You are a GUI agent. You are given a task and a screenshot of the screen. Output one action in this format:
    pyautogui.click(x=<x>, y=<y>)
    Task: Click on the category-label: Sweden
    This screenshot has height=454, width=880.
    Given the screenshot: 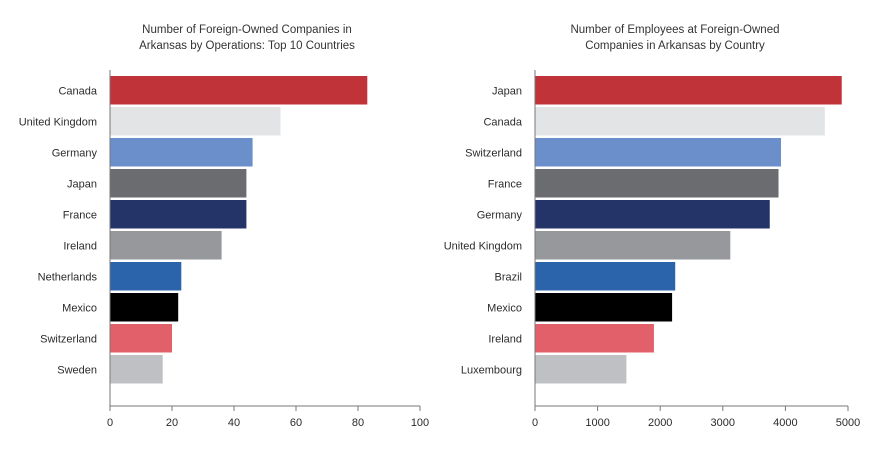 What is the action you would take?
    pyautogui.click(x=77, y=370)
    